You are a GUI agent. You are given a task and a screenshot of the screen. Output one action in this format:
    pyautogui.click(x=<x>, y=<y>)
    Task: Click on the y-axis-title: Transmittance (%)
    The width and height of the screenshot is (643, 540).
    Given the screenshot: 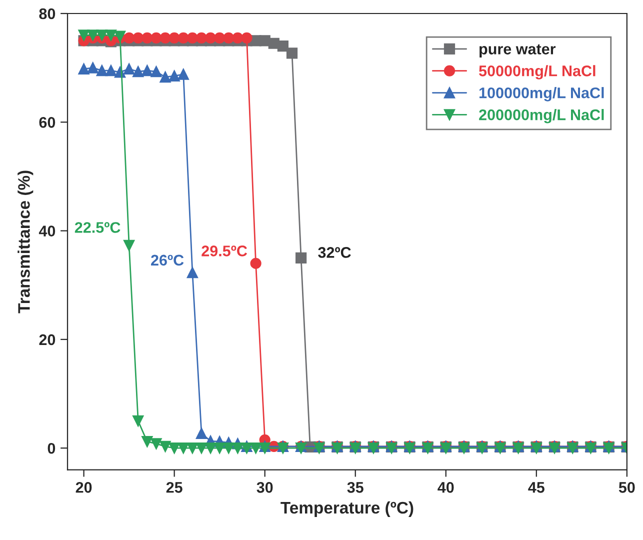 What is the action you would take?
    pyautogui.click(x=26, y=242)
    